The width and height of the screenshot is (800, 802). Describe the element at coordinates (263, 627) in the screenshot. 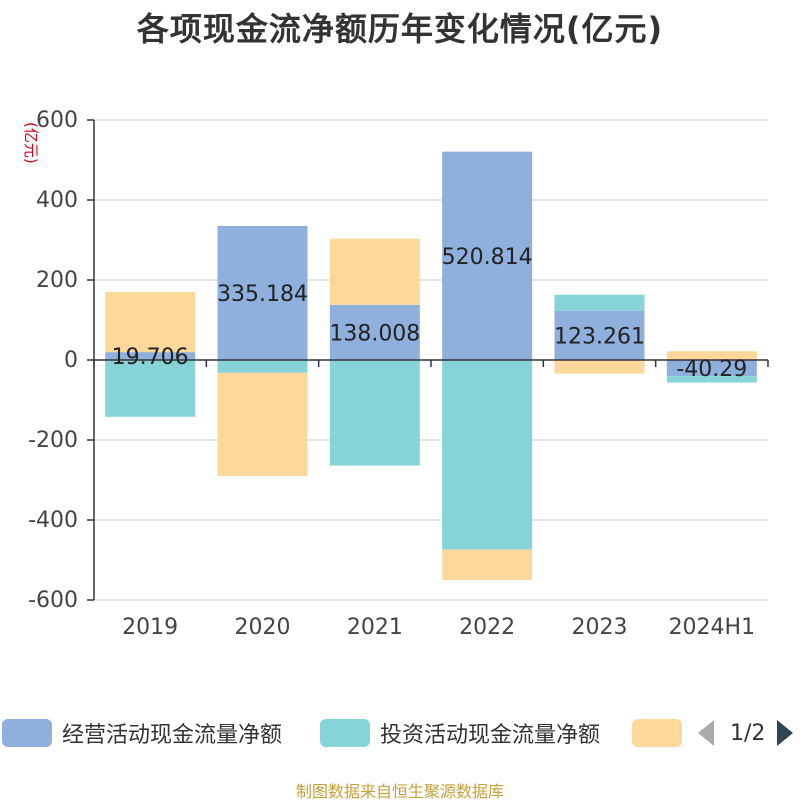

I see `x-tick-label: 2020` at that location.